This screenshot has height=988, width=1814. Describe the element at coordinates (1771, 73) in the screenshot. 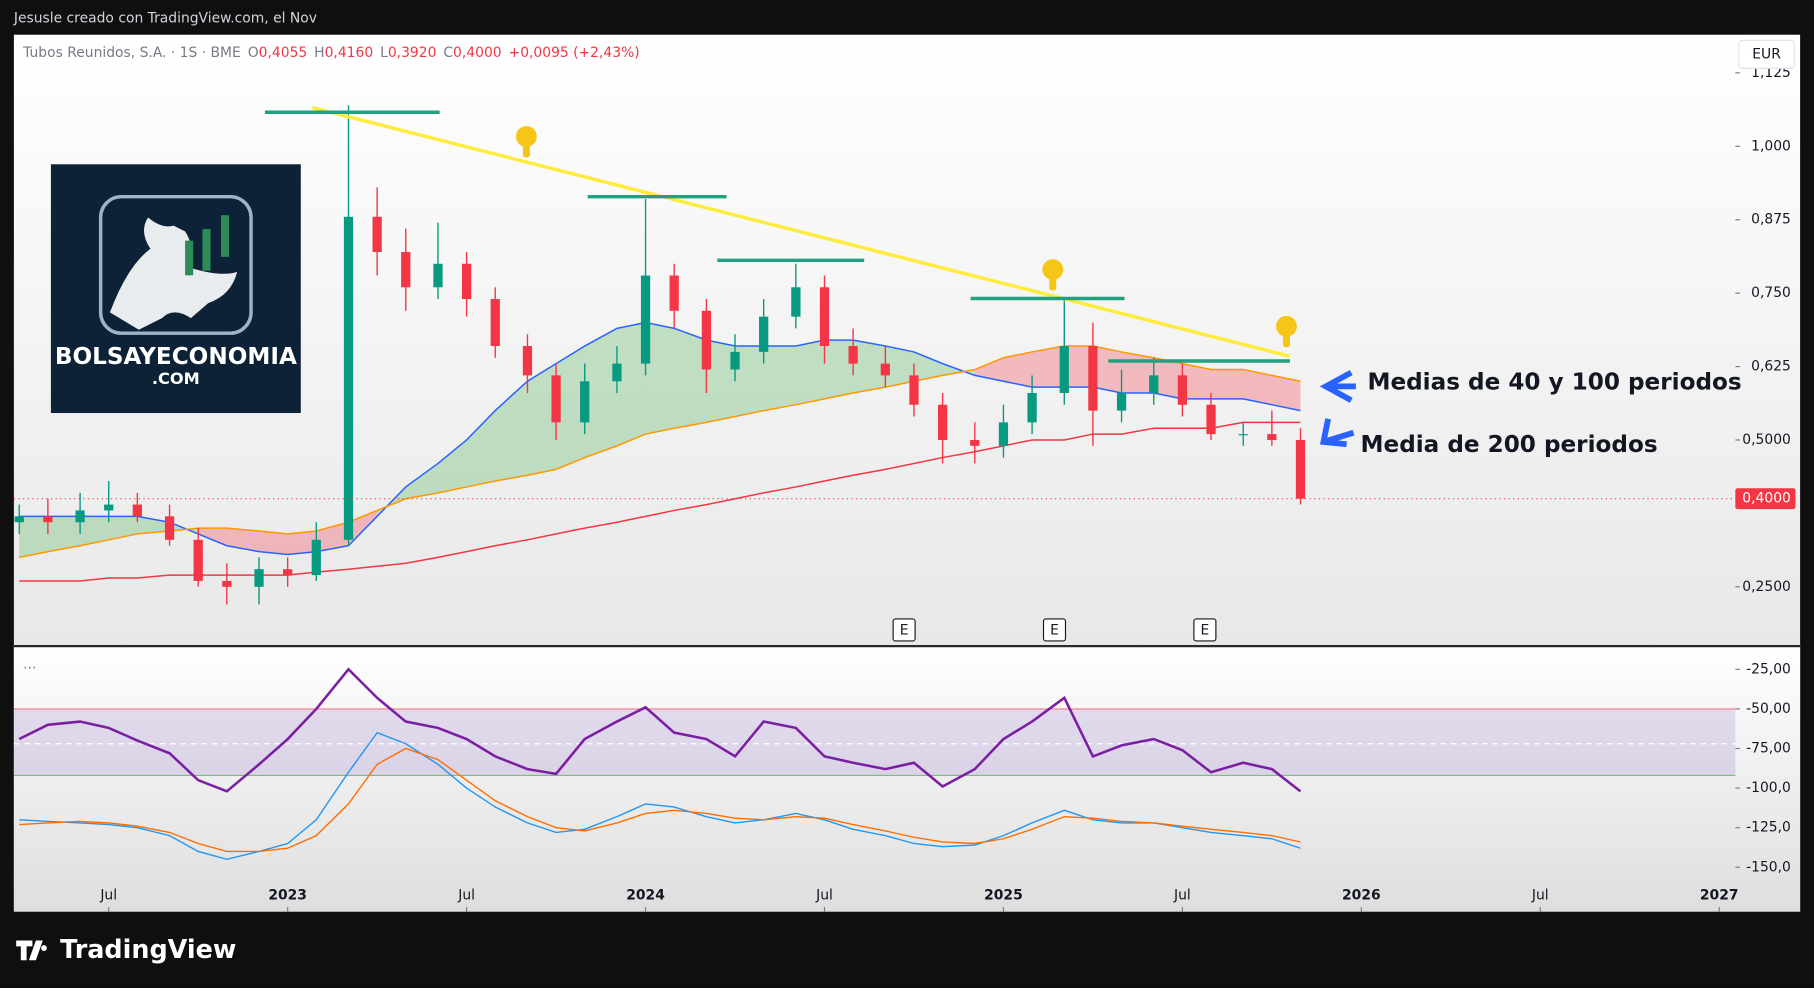

I see `y-tick-label: 1,125` at that location.